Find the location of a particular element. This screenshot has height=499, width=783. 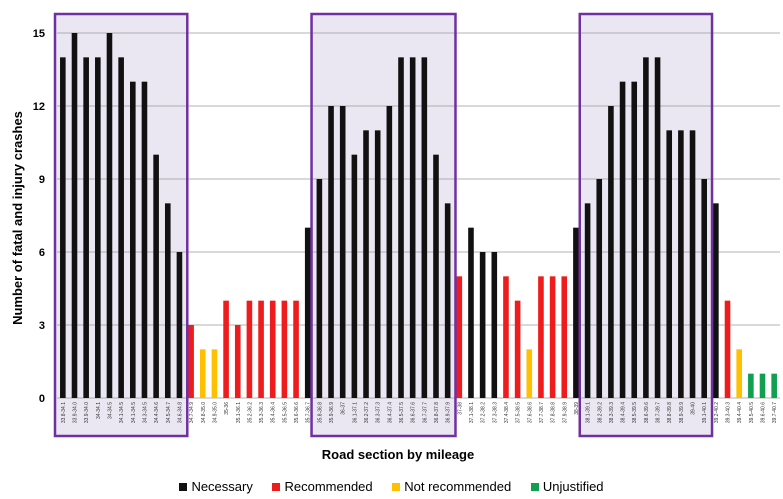

x-tick-label: 36.3-37.3 is located at coordinates (379, 412).